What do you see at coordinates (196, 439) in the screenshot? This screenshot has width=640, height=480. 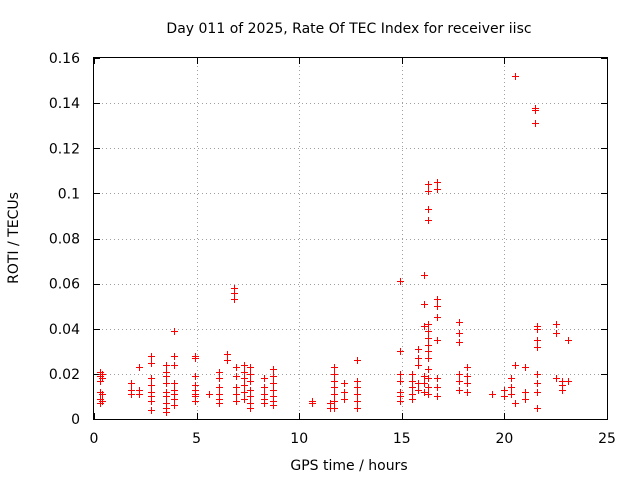 I see `x-tick-label: 5` at bounding box center [196, 439].